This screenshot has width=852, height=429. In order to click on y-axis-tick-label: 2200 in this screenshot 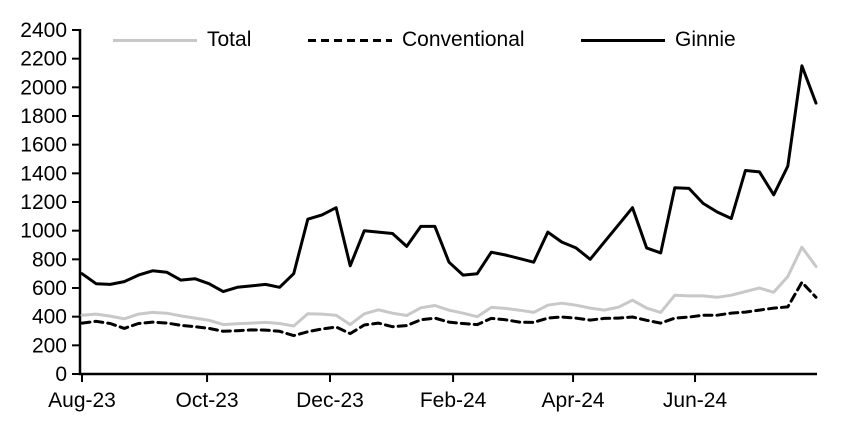, I will do `click(43, 59)`.